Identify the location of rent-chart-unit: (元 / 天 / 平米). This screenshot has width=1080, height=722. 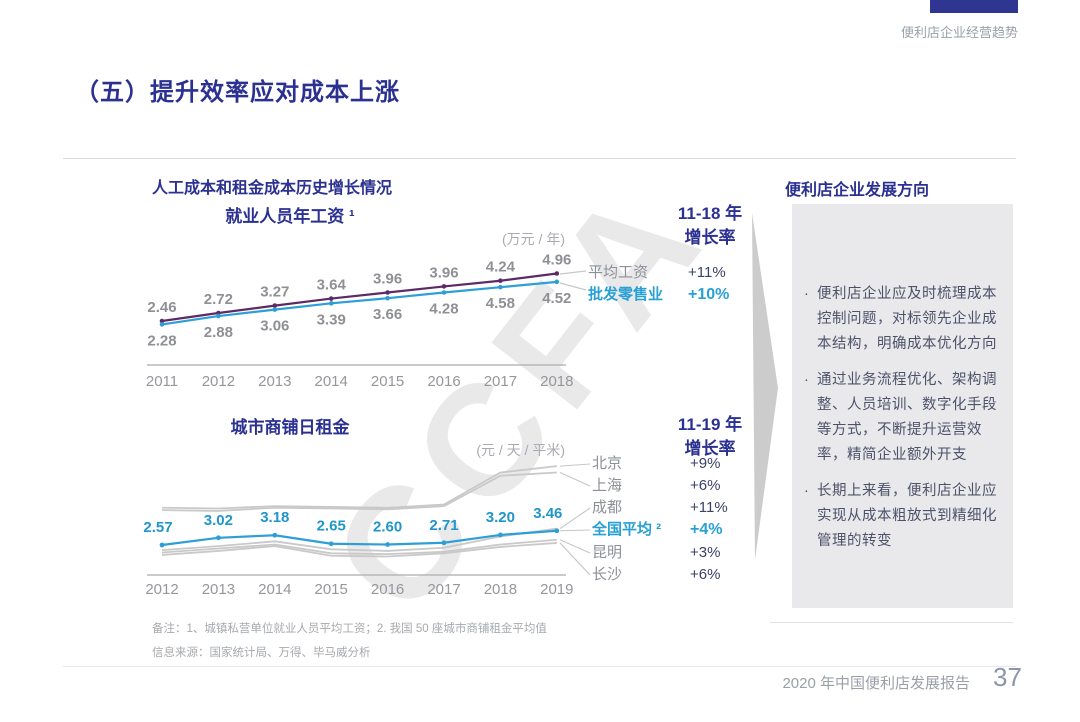
(520, 450).